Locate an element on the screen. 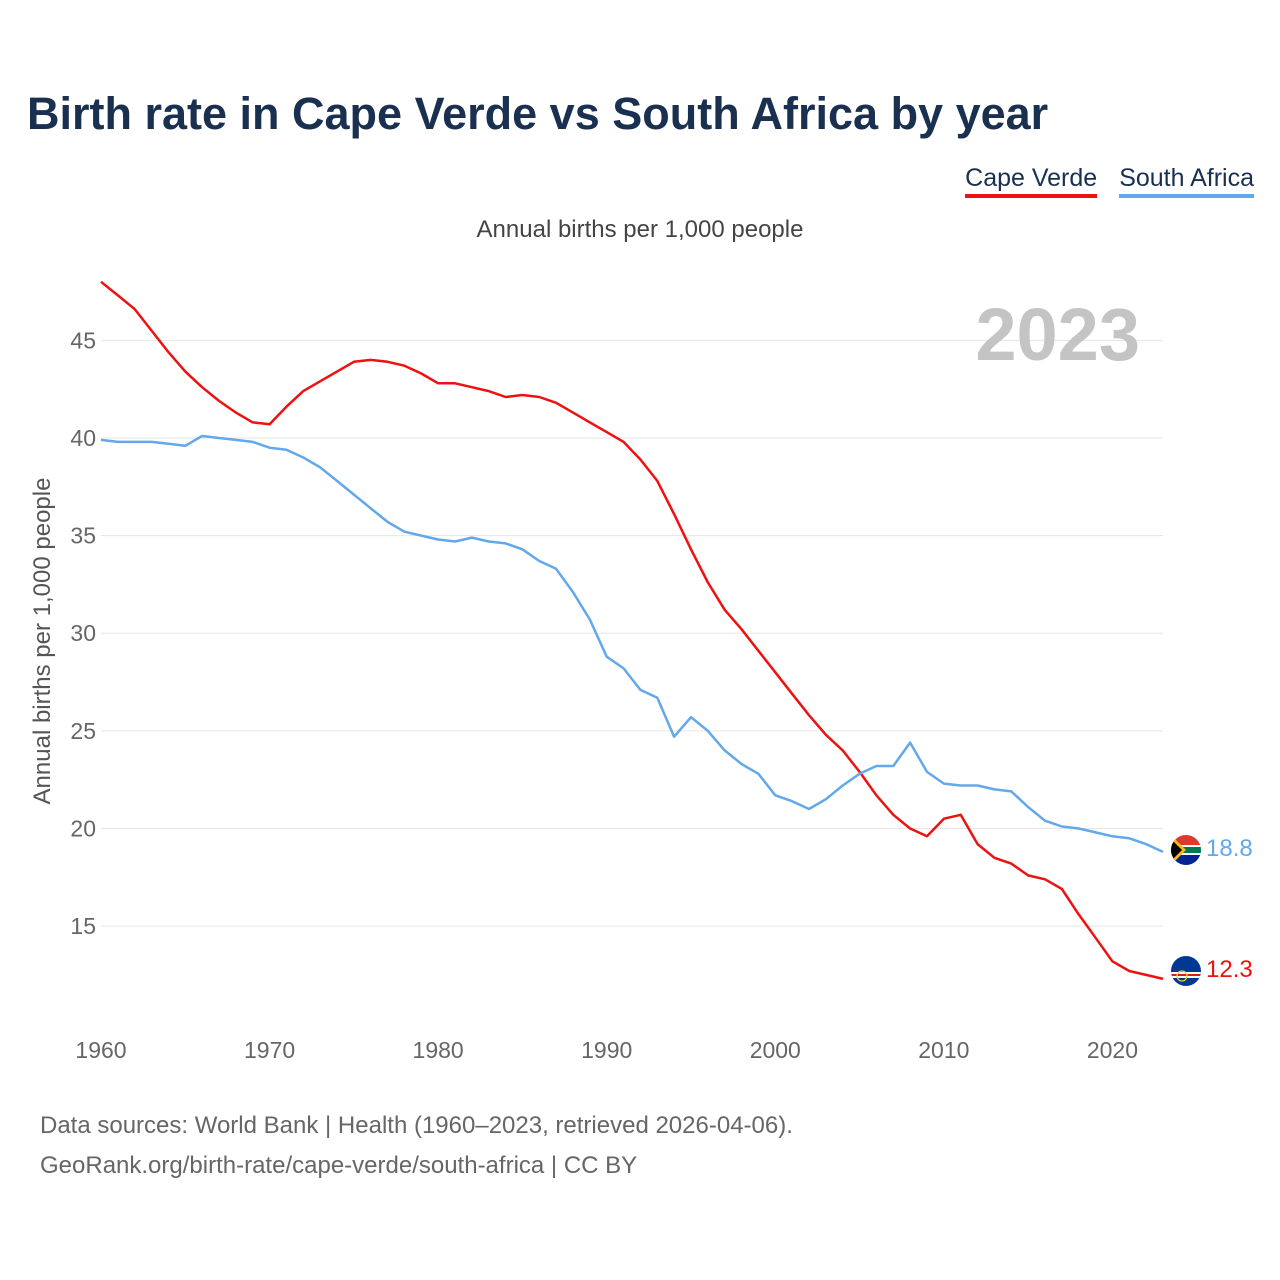 The image size is (1280, 1280). x-axis-ticks: 1960 1970 1980 1990 2000 2010 2020 is located at coordinates (606, 1050).